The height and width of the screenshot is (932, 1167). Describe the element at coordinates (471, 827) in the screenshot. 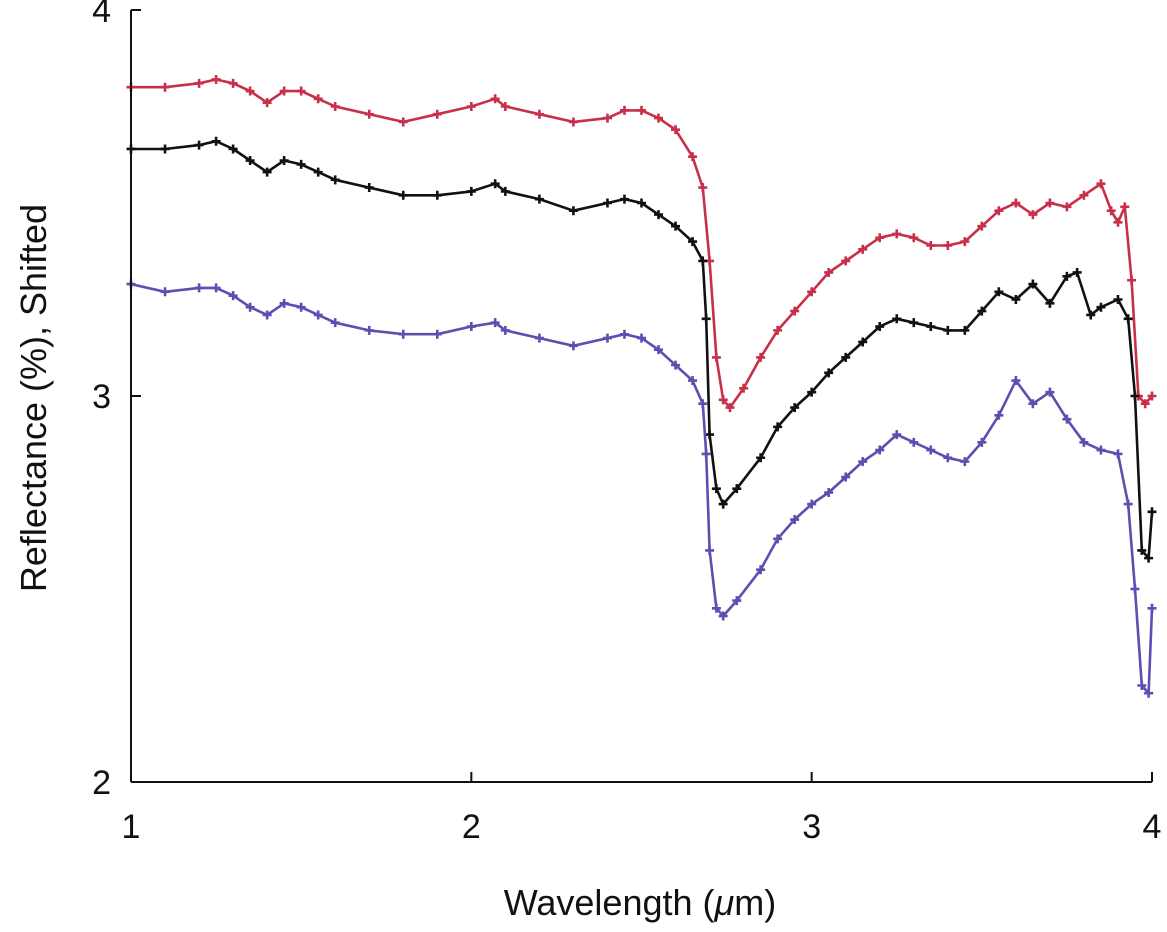

I see `x-tick-label: 2` at that location.